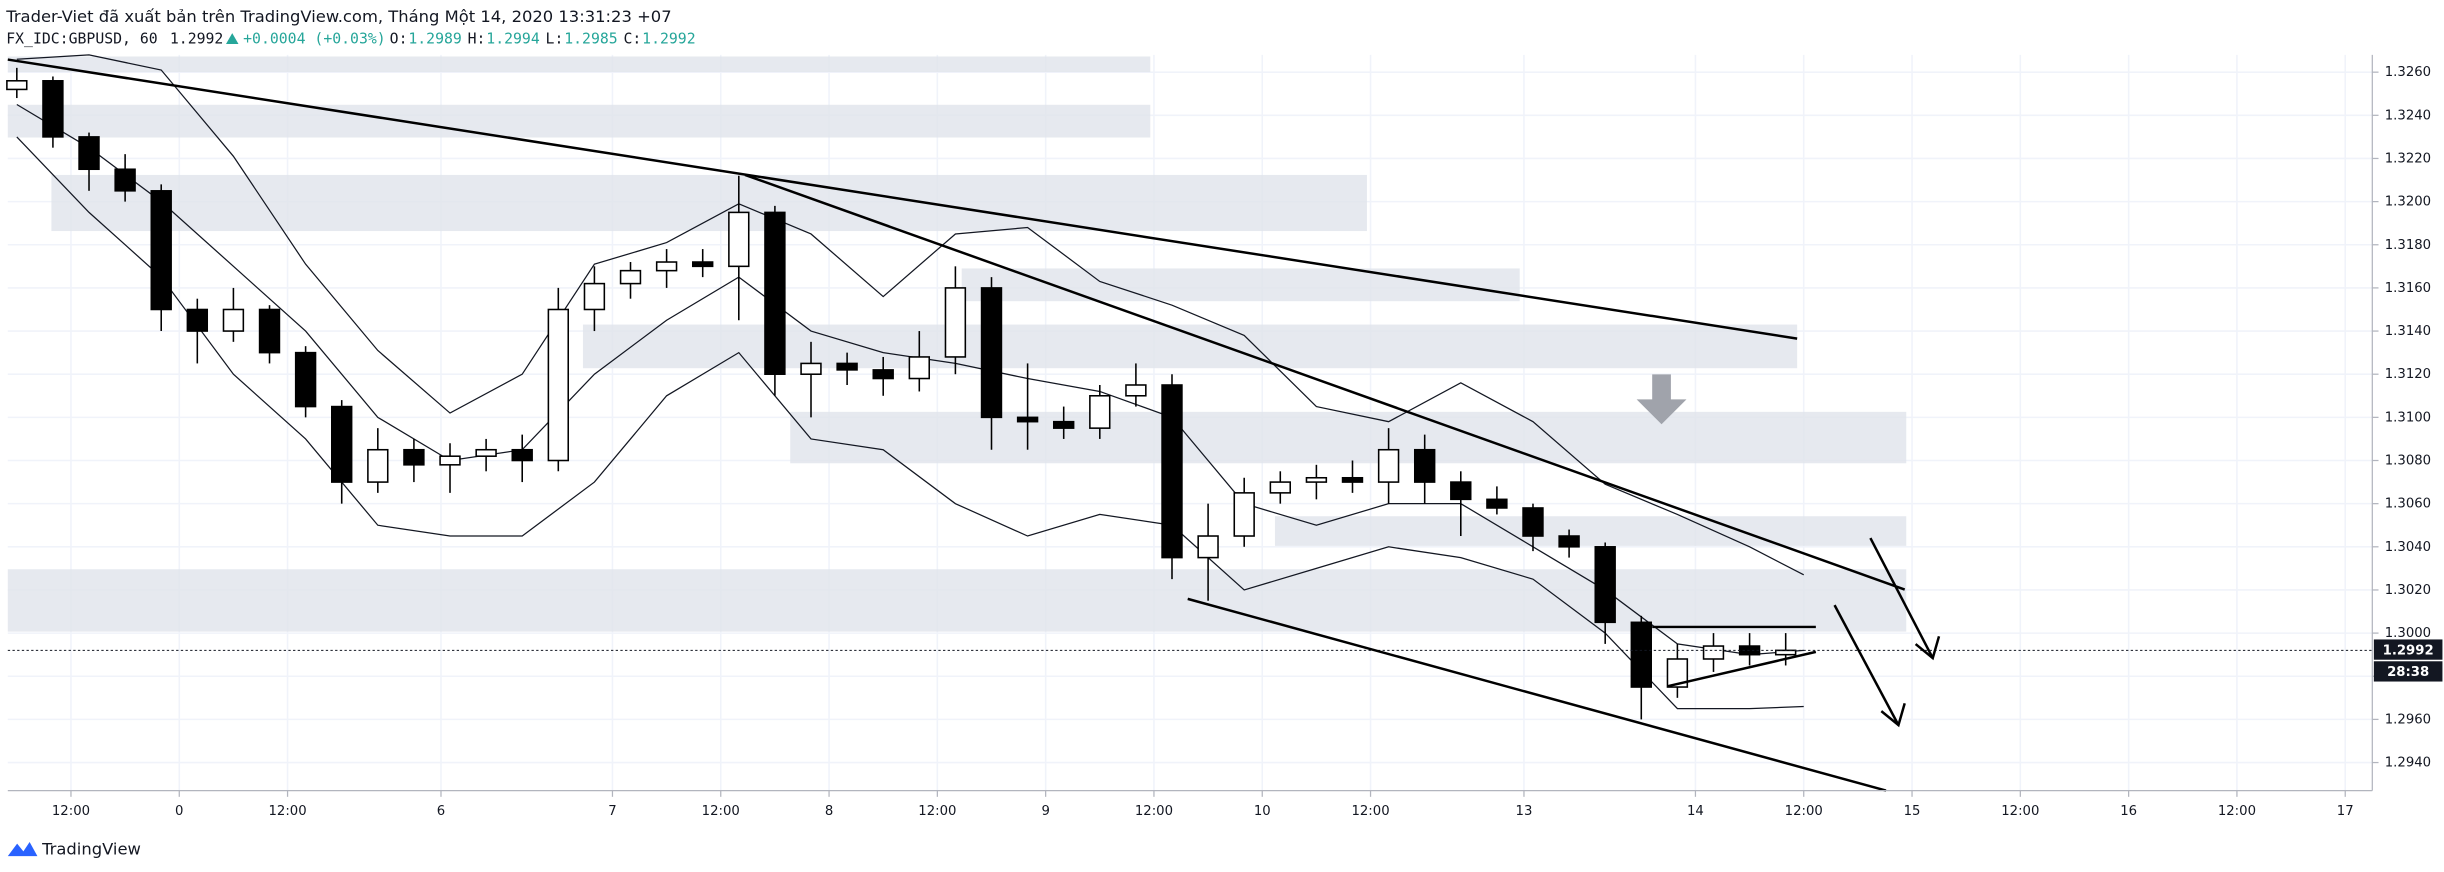  I want to click on countdown-box, so click(2408, 671).